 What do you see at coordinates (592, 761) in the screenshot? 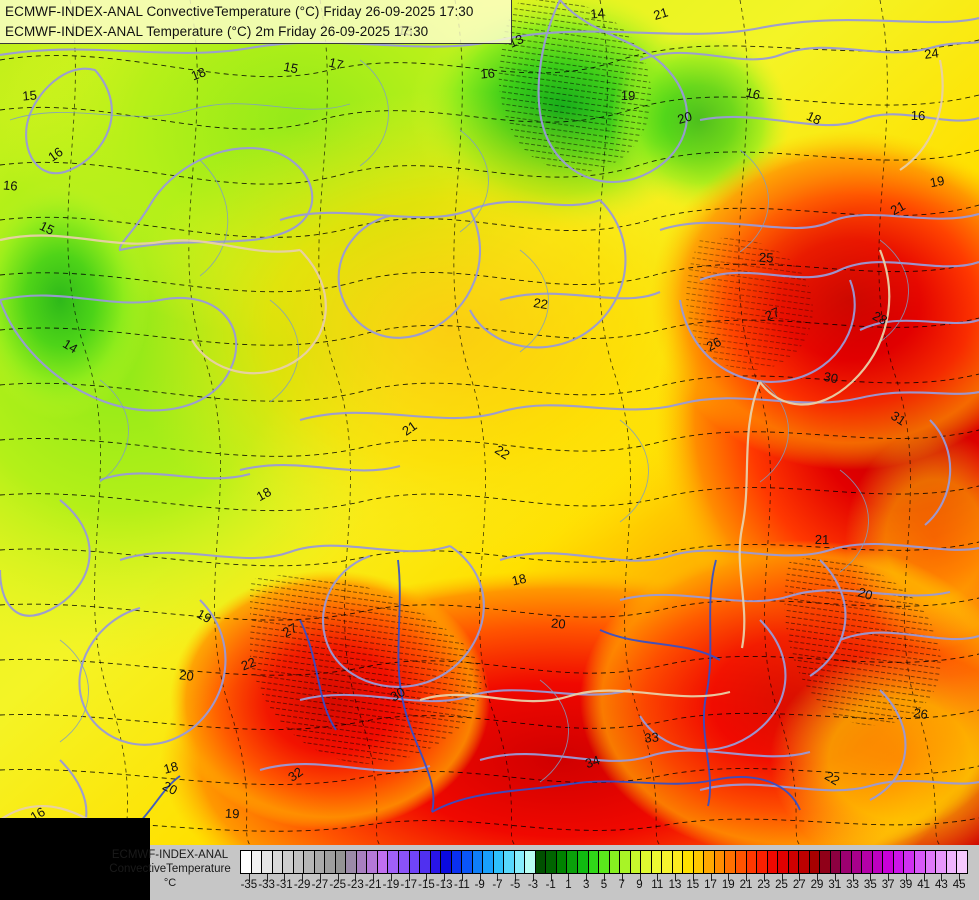
I see `svg-text: 34` at bounding box center [592, 761].